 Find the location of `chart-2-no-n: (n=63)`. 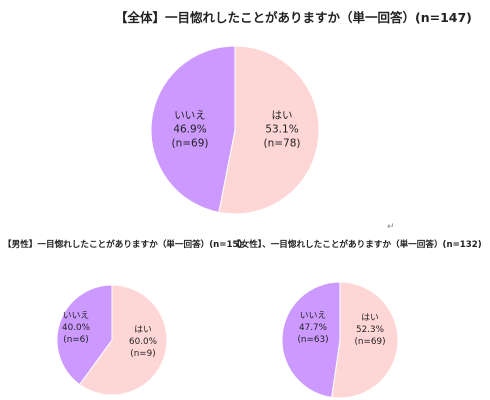

chart-2-no-n: (n=63) is located at coordinates (313, 339).